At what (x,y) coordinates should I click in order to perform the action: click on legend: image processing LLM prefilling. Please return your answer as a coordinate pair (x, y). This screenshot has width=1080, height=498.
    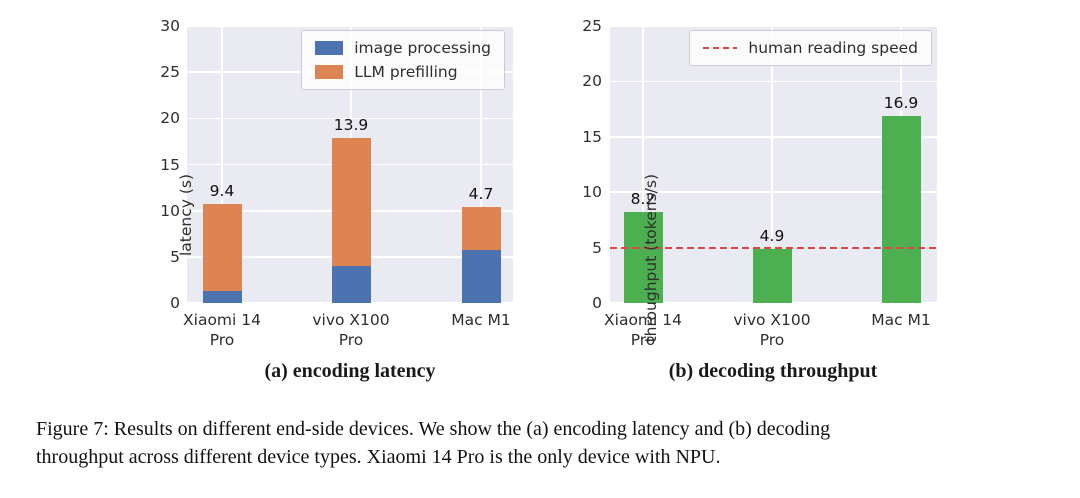
    Looking at the image, I should click on (403, 60).